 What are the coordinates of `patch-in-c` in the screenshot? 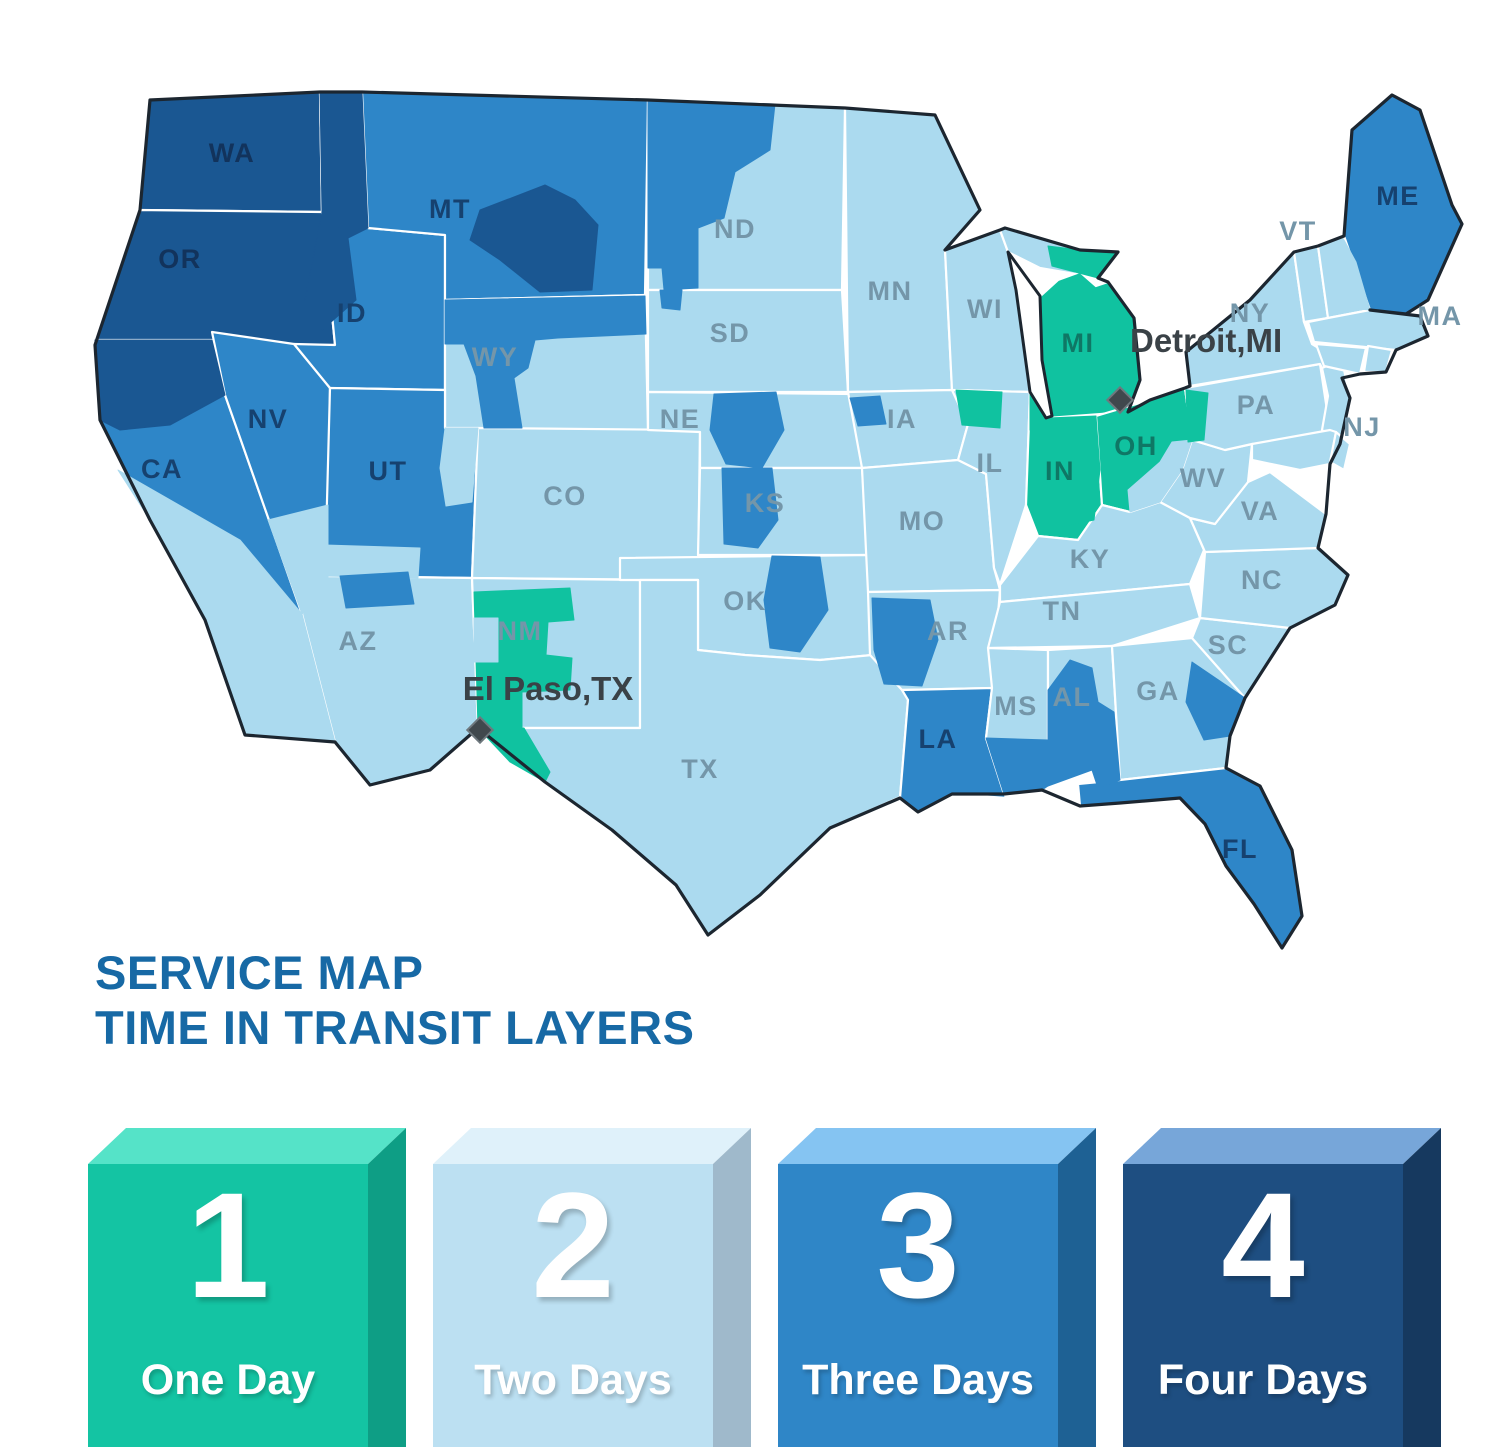 It's located at (1065, 460).